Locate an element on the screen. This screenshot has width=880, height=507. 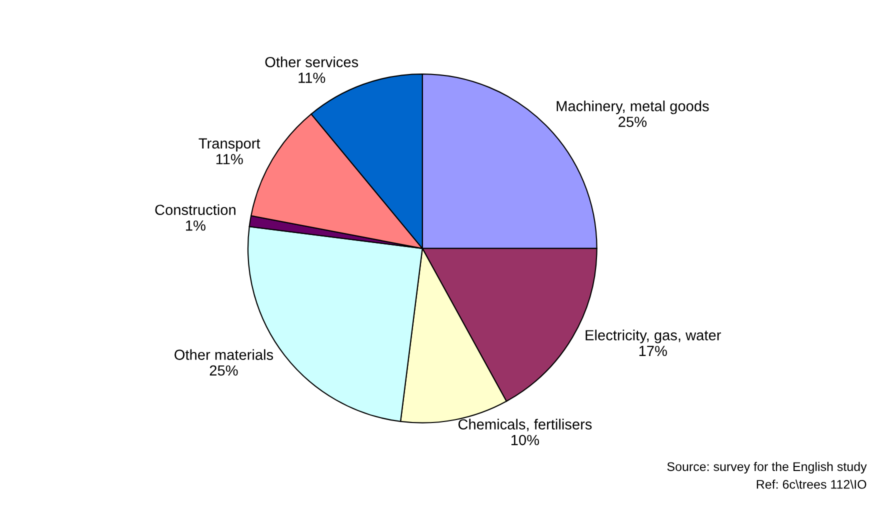
slice-label: Machinery, metal goods is located at coordinates (632, 107).